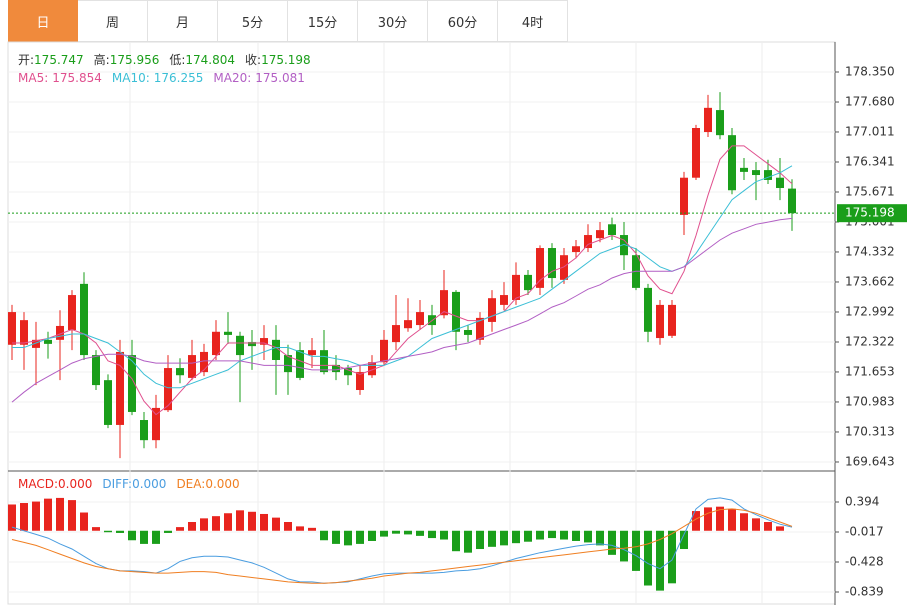 The image size is (916, 605). What do you see at coordinates (102, 59) in the screenshot?
I see `ohlc-label: 高:` at bounding box center [102, 59].